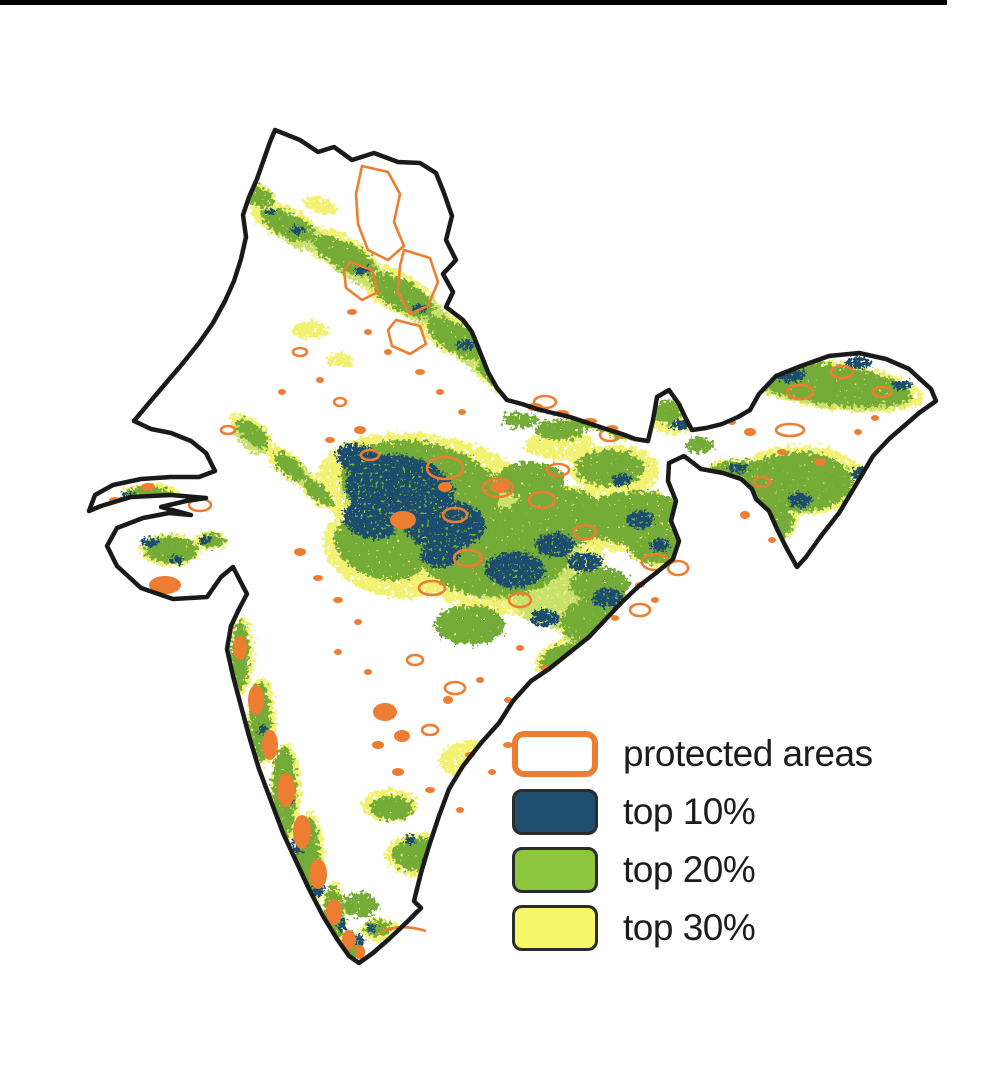  I want to click on legend-item-top-10: top 10%, so click(692, 811).